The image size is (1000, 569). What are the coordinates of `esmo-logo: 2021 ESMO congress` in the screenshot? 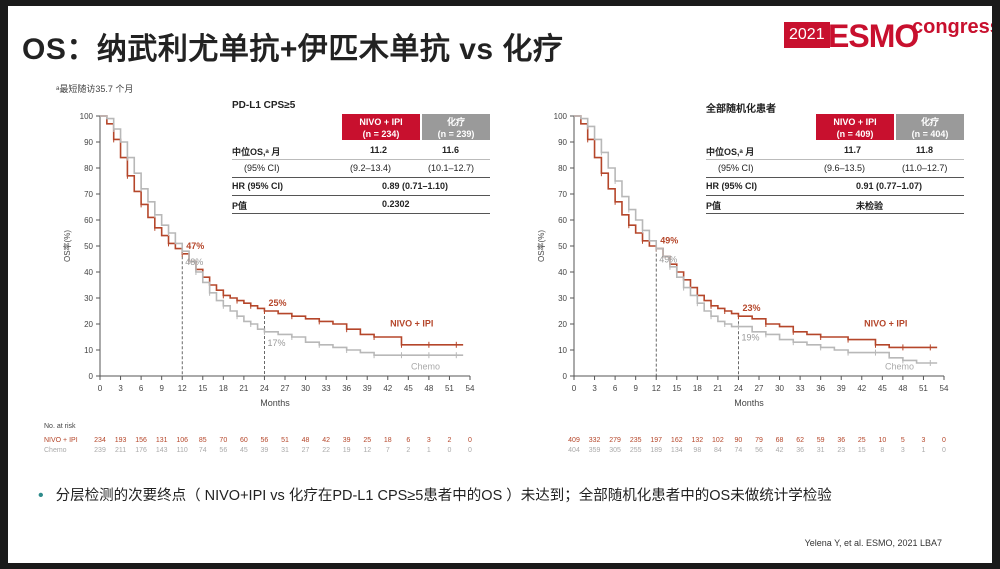 It's located at (888, 35).